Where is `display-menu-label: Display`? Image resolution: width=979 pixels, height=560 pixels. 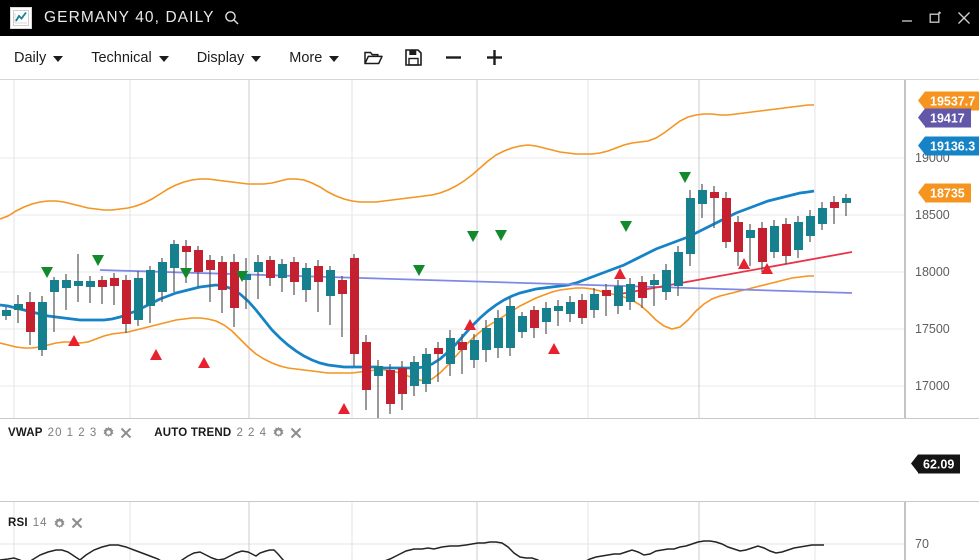 display-menu-label: Display is located at coordinates (220, 57).